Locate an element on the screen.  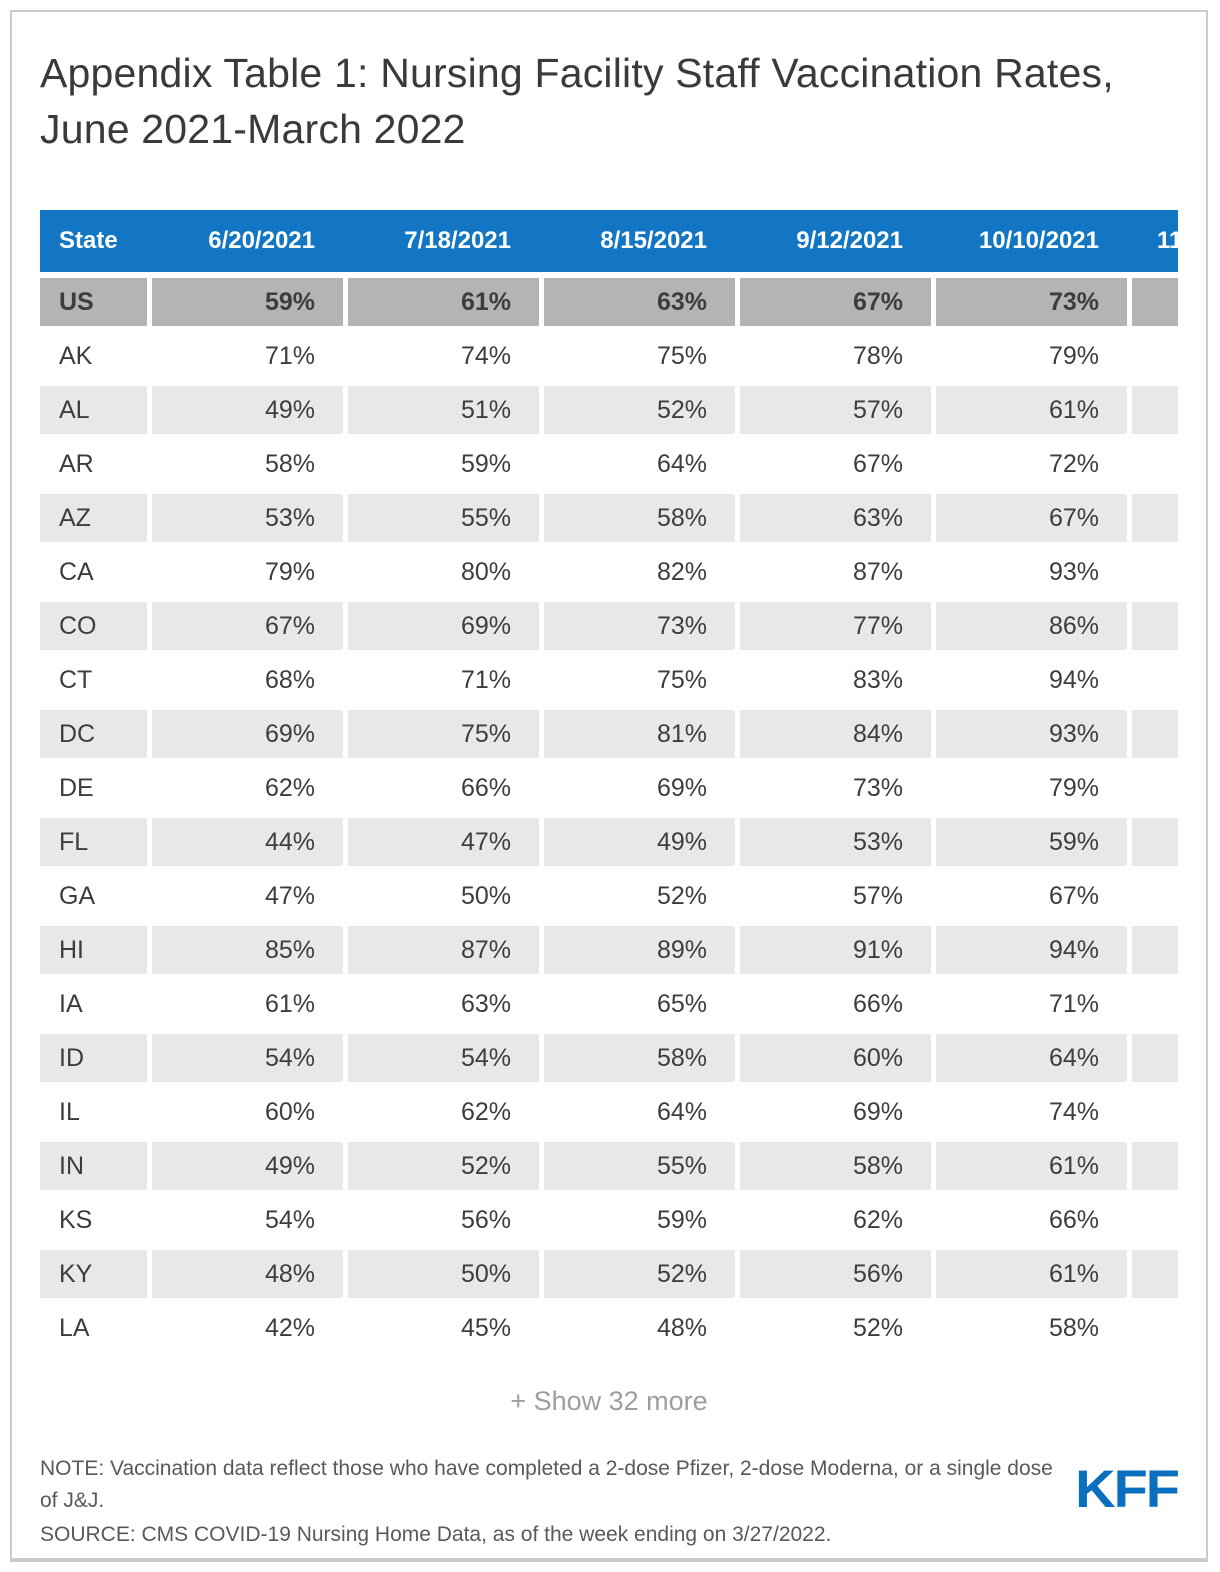
value-cell: 45% is located at coordinates (485, 1327).